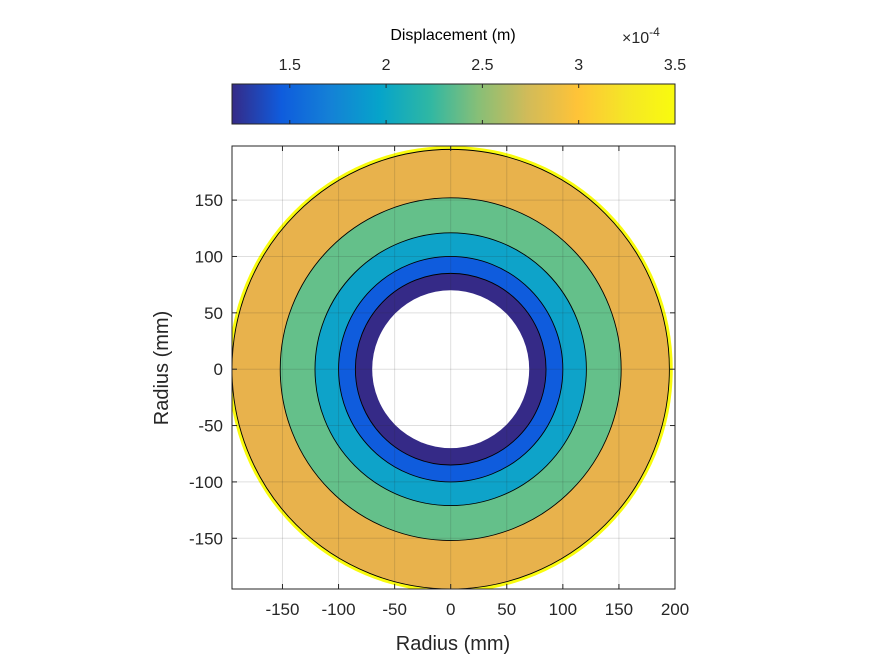 This screenshot has height=656, width=875. What do you see at coordinates (619, 609) in the screenshot?
I see `x-tick-label: 150` at bounding box center [619, 609].